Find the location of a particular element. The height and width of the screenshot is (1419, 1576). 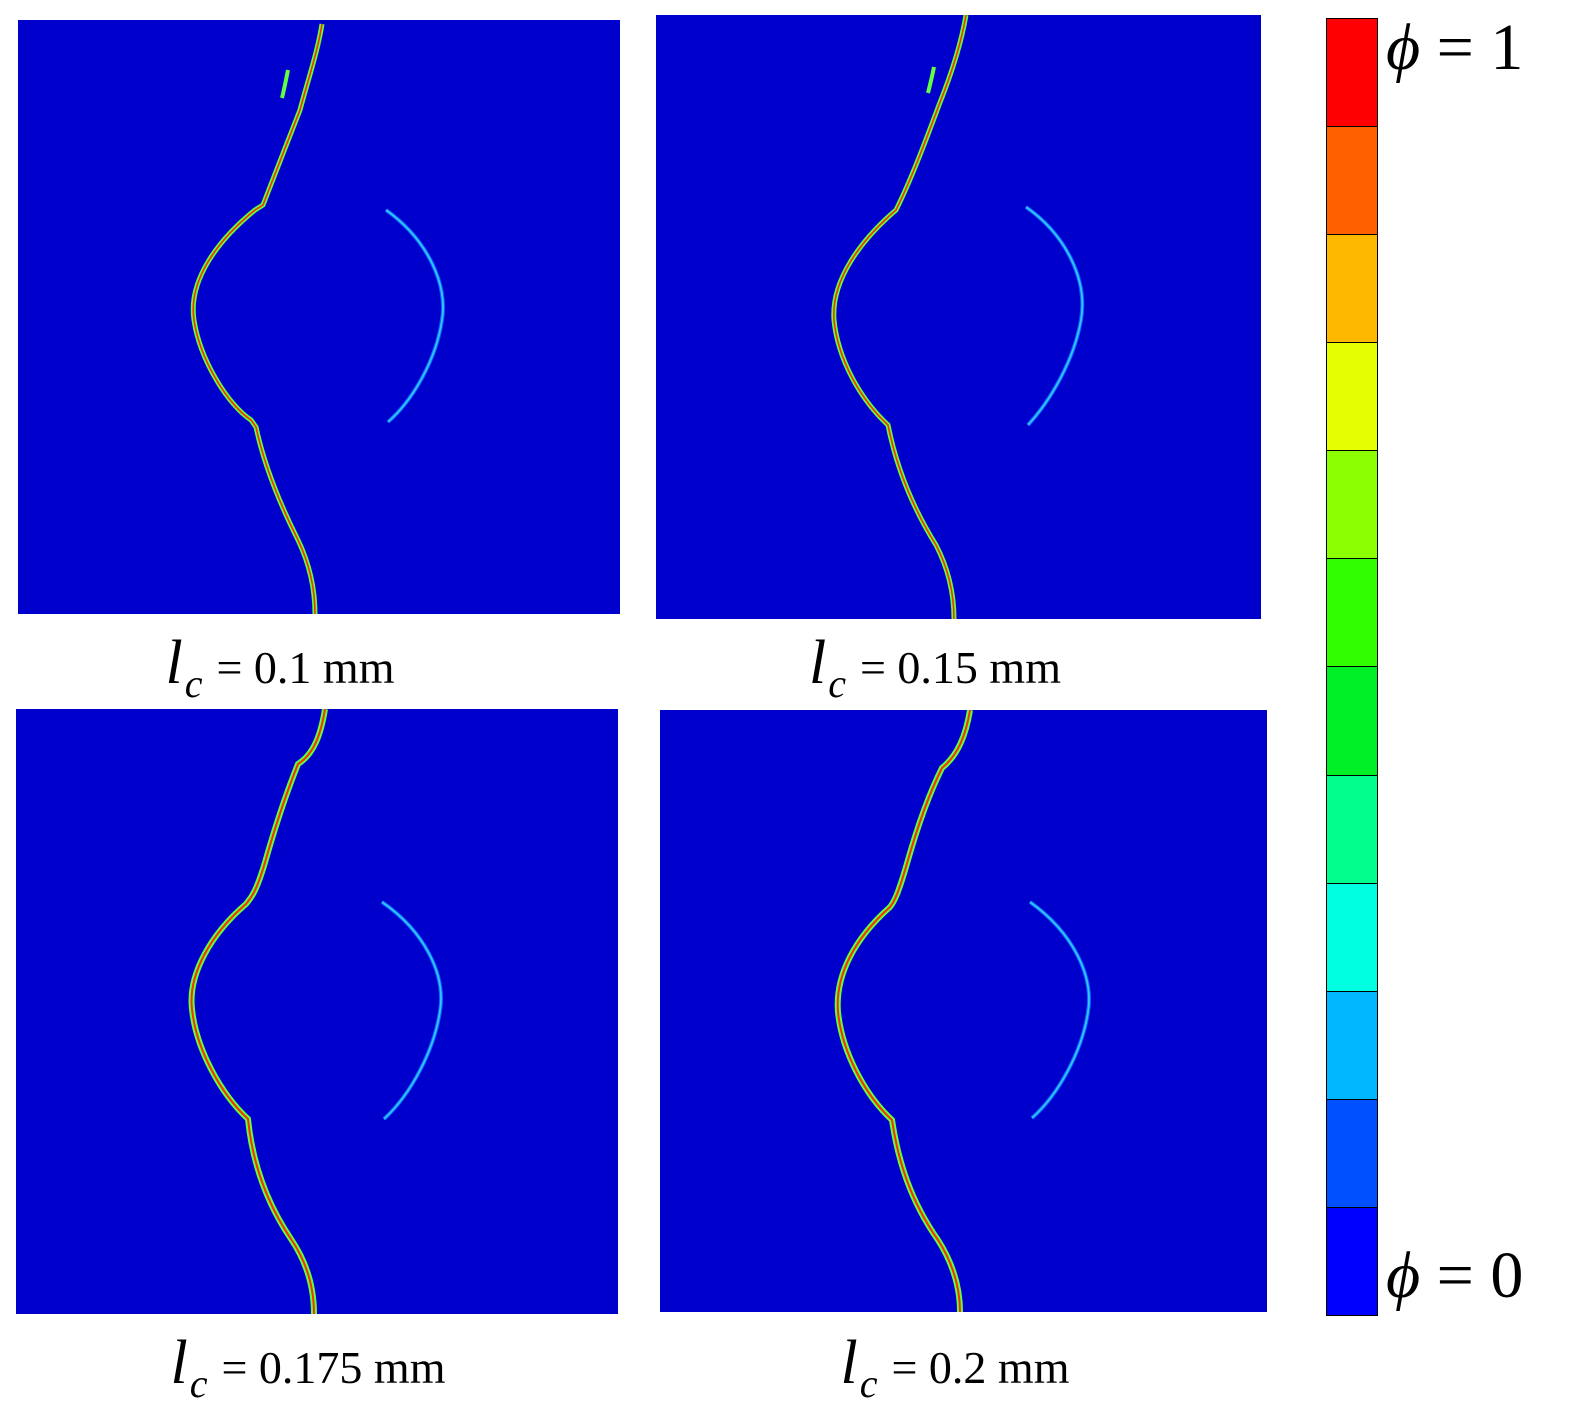

caption-value: = 0.2 mm is located at coordinates (980, 1367).